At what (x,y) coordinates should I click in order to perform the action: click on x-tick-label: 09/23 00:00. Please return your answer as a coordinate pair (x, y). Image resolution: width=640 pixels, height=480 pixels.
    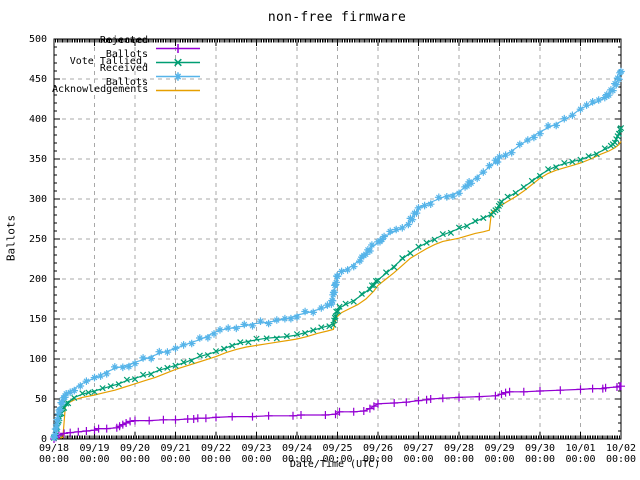
    Looking at the image, I should click on (257, 454).